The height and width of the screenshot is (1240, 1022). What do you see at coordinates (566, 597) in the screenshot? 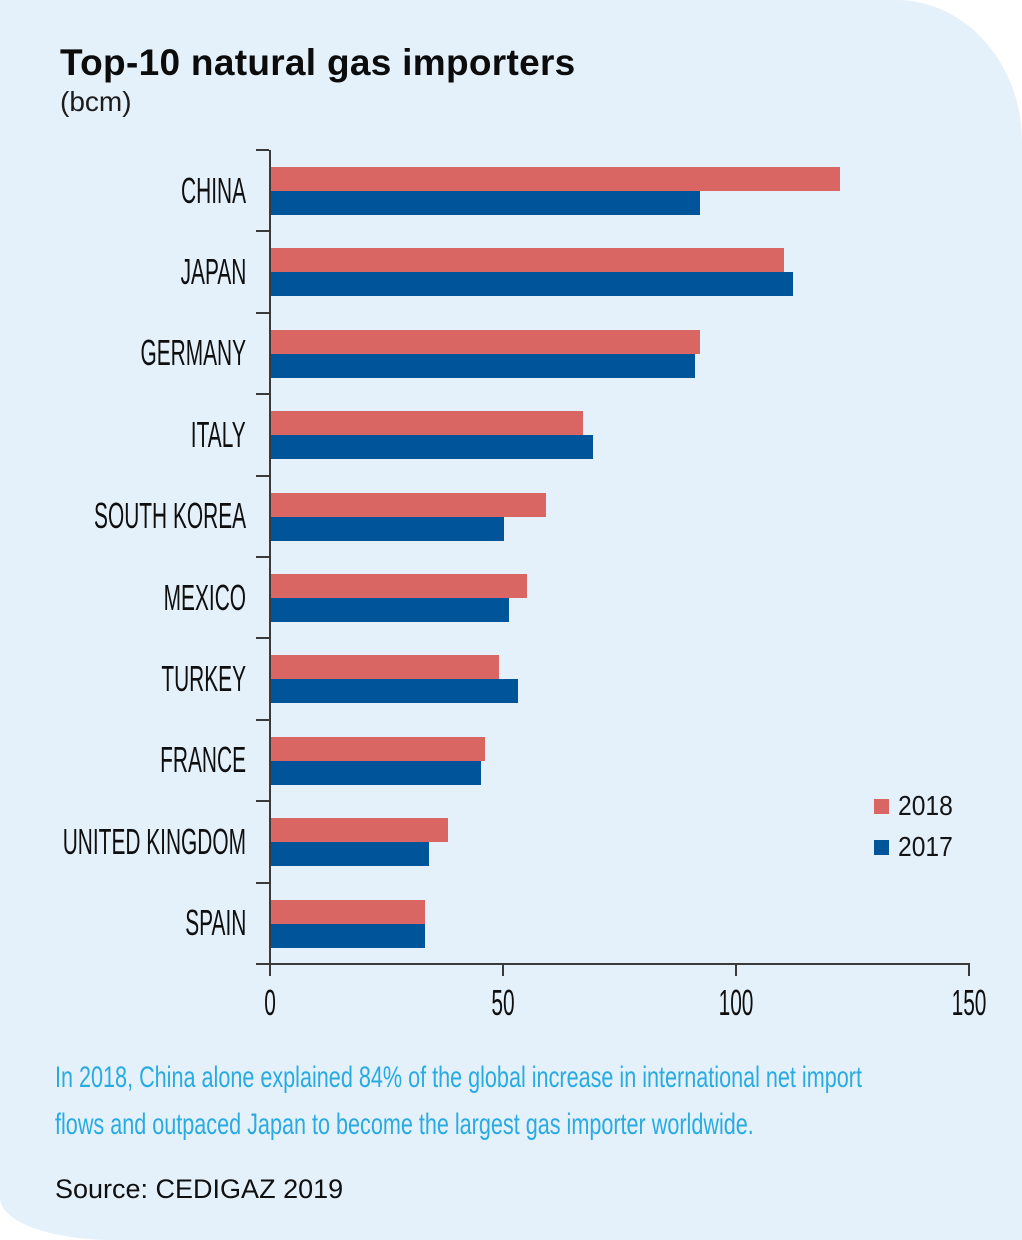
I see `chart-row-mexico: MEXICO` at bounding box center [566, 597].